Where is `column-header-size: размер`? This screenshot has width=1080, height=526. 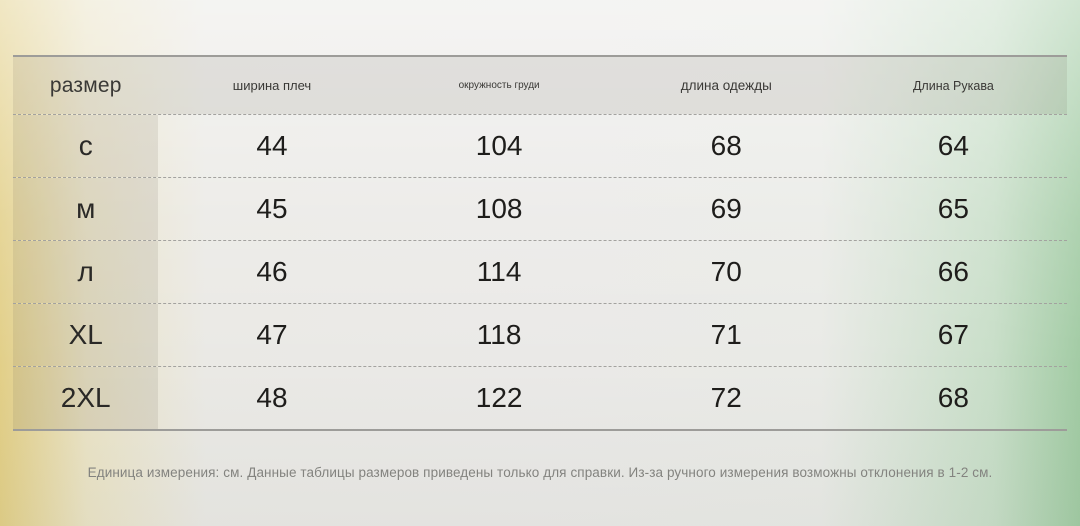 column-header-size: размер is located at coordinates (86, 85).